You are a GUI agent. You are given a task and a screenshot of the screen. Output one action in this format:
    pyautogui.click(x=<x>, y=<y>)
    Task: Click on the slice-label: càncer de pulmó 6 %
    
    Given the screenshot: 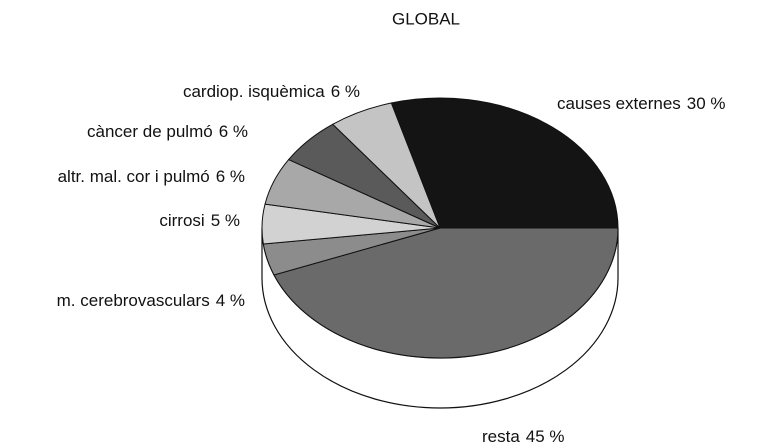 What is the action you would take?
    pyautogui.click(x=167, y=131)
    